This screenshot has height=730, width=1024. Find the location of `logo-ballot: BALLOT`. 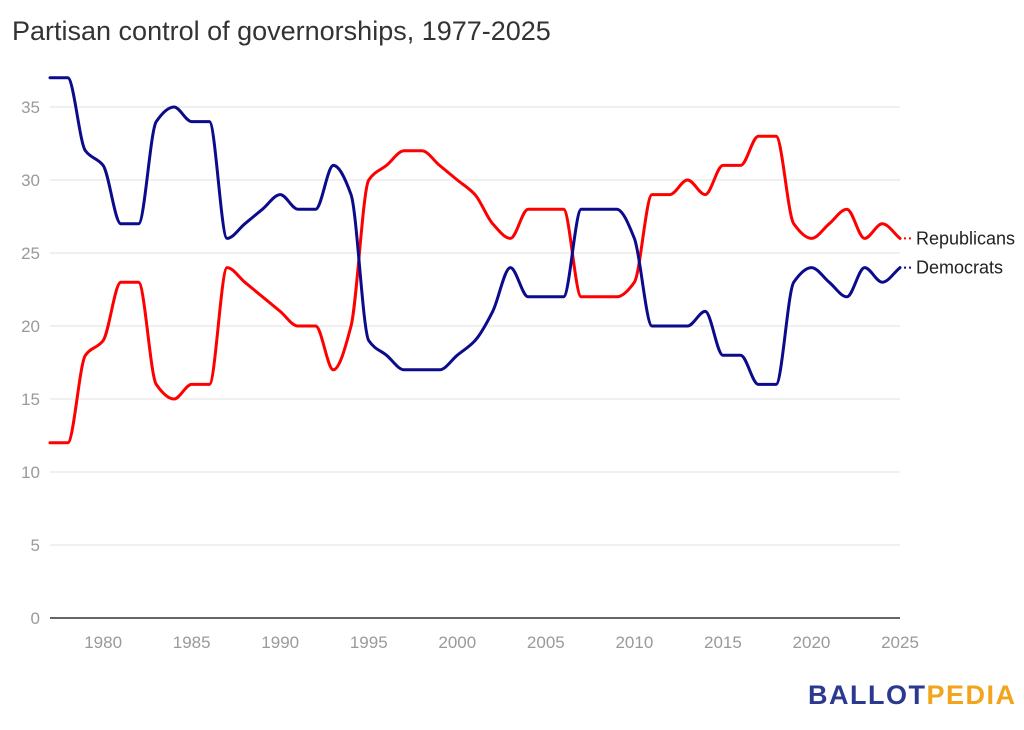

logo-ballot: BALLOT is located at coordinates (867, 695).